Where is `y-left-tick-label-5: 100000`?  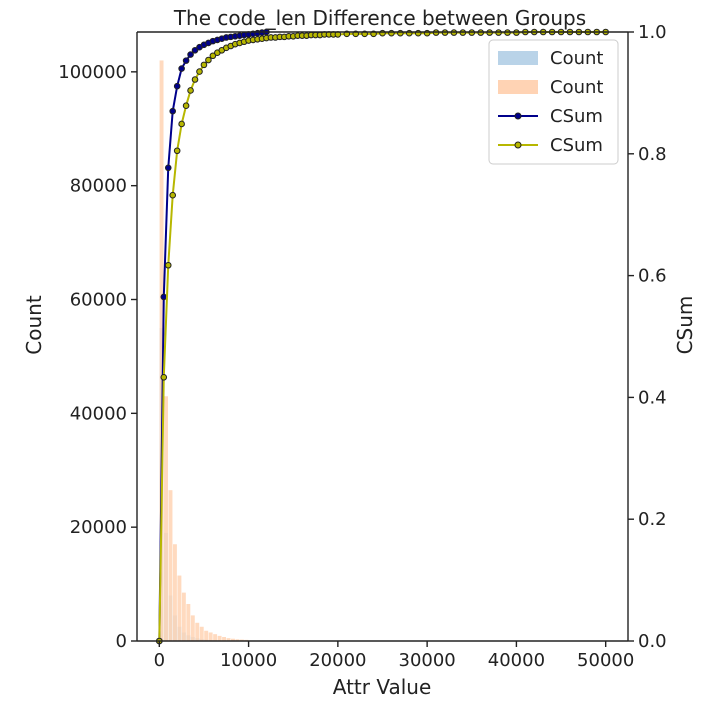
y-left-tick-label-5: 100000 is located at coordinates (92, 72).